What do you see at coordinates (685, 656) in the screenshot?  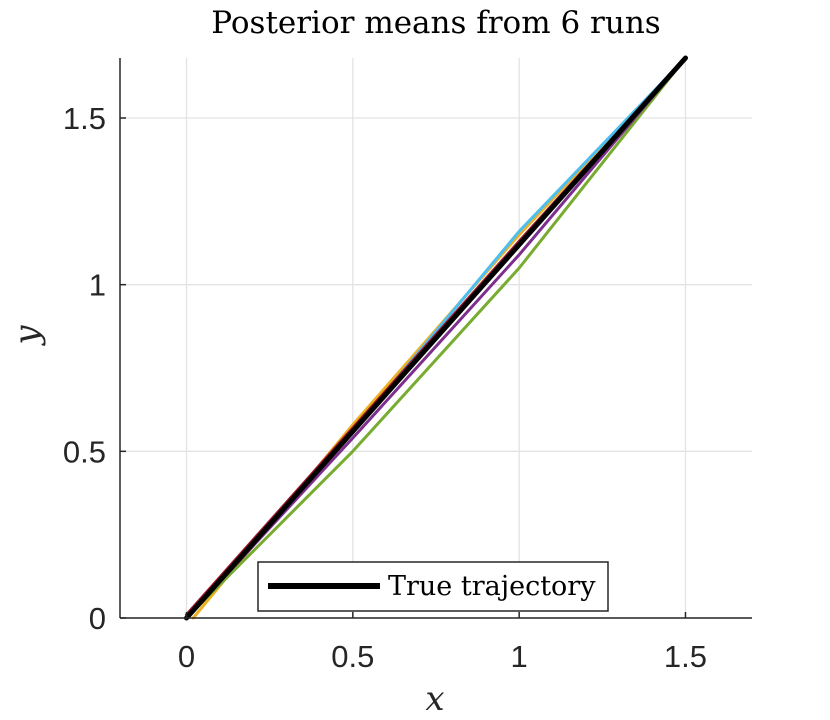 I see `x-tick-label-3: 1.5` at bounding box center [685, 656].